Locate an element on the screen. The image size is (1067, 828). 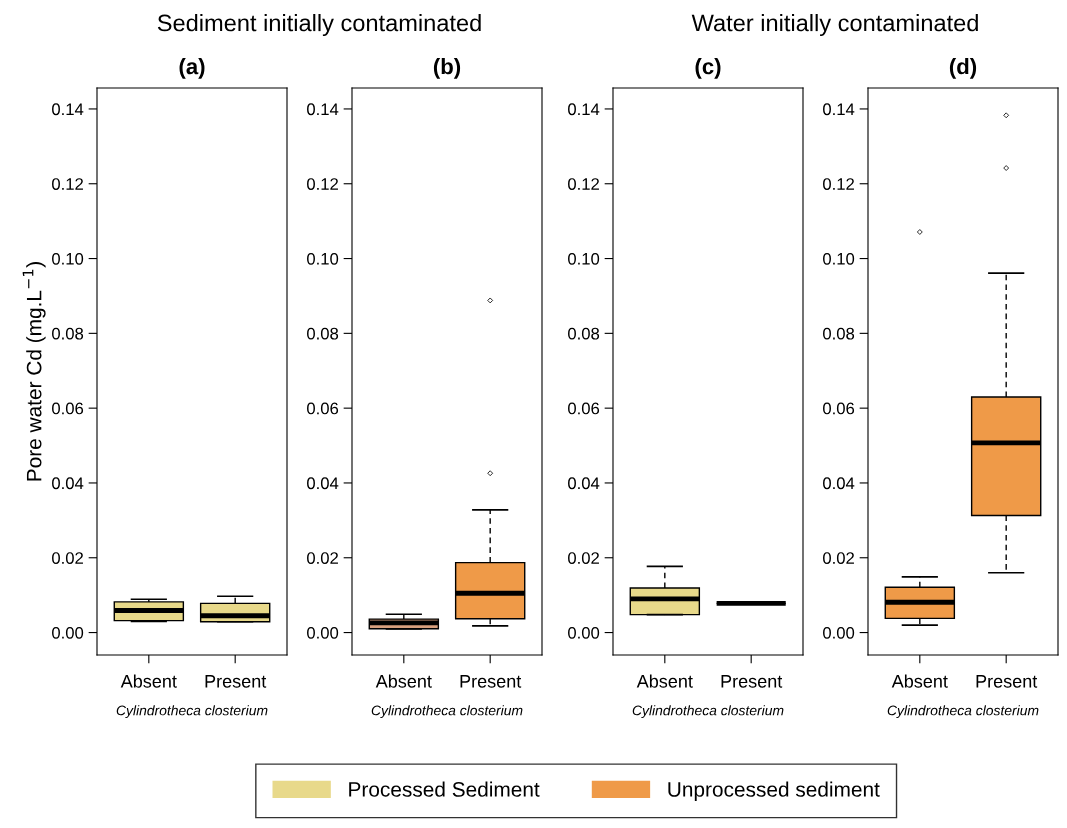
chart-title: (d) is located at coordinates (963, 68).